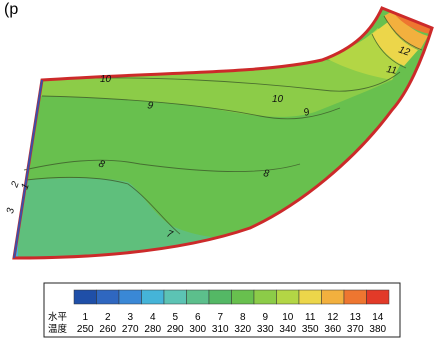  I want to click on legend-temp-value: 270, so click(130, 329).